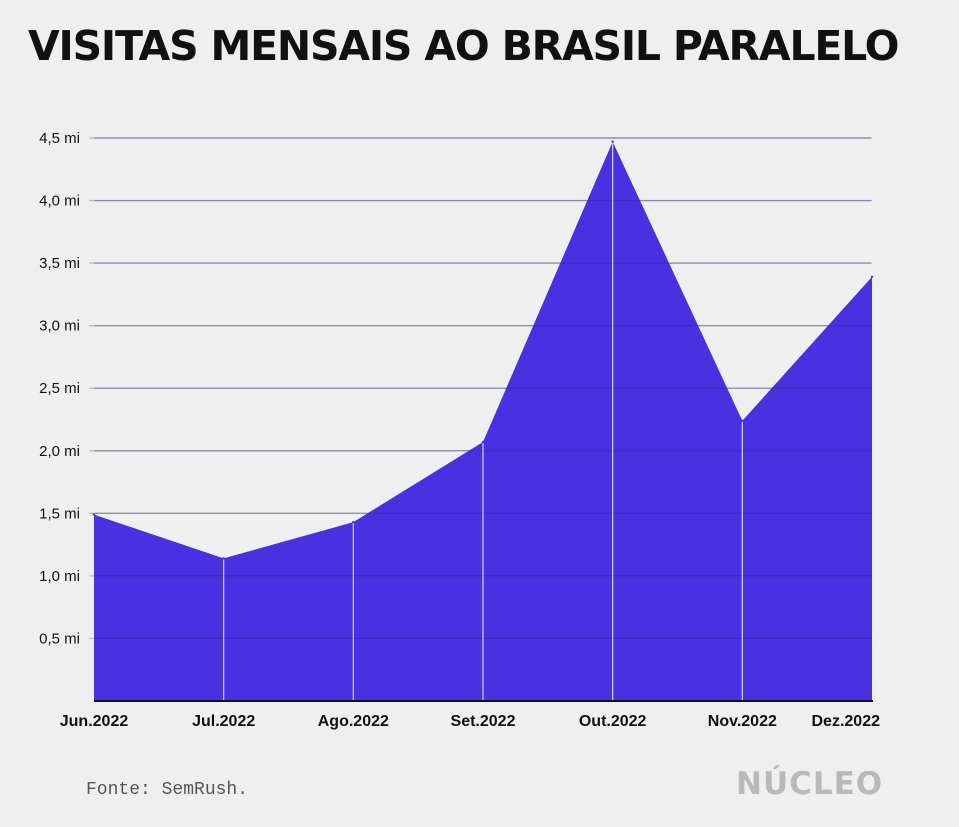 The height and width of the screenshot is (827, 959). Describe the element at coordinates (59, 263) in the screenshot. I see `y-tick-label: 3,5 mi` at that location.